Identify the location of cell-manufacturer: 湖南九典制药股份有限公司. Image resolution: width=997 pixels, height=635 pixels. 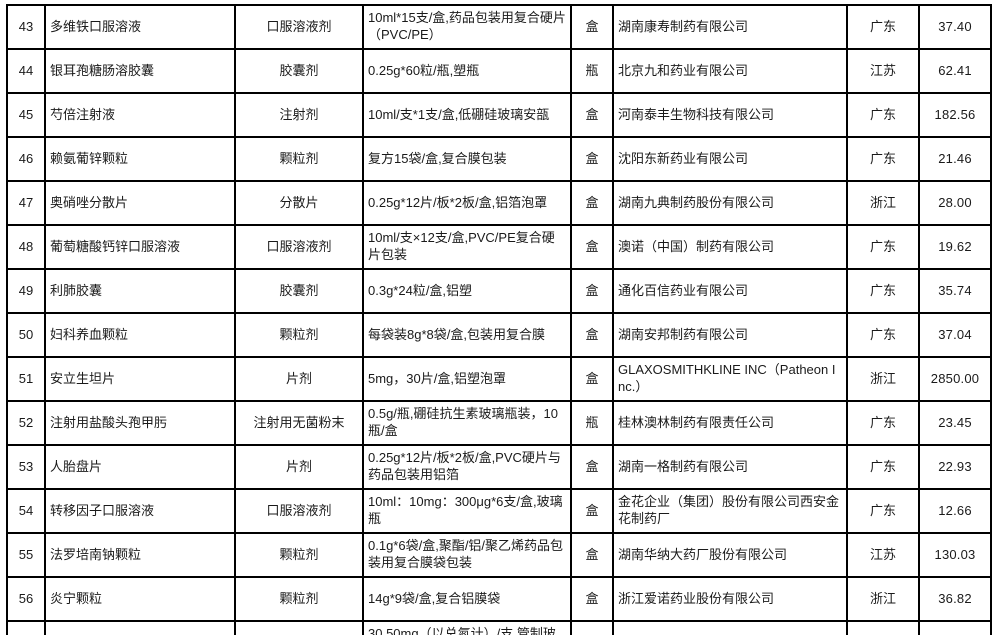
(730, 203).